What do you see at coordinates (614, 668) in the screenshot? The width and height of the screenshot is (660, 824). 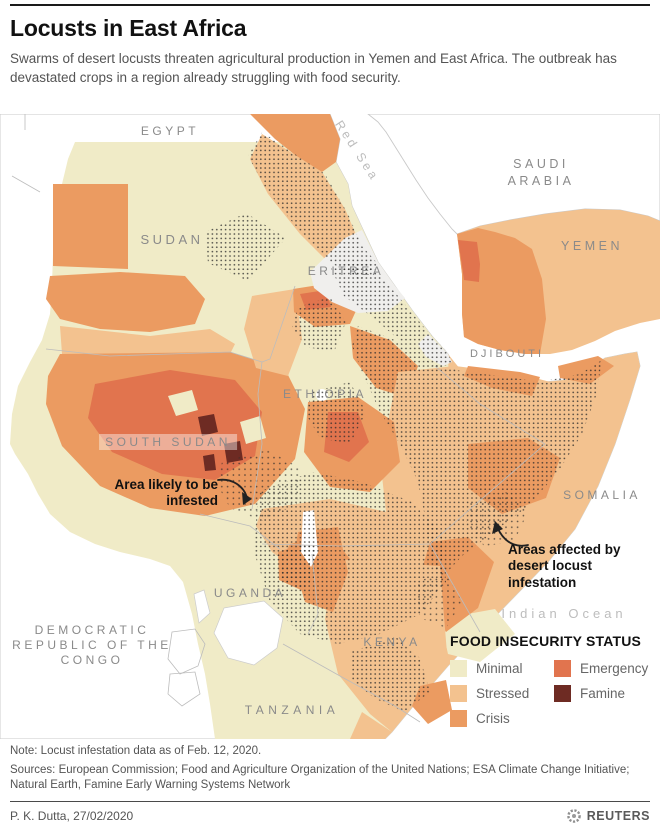 I see `legend-label-emergency: Emergency` at bounding box center [614, 668].